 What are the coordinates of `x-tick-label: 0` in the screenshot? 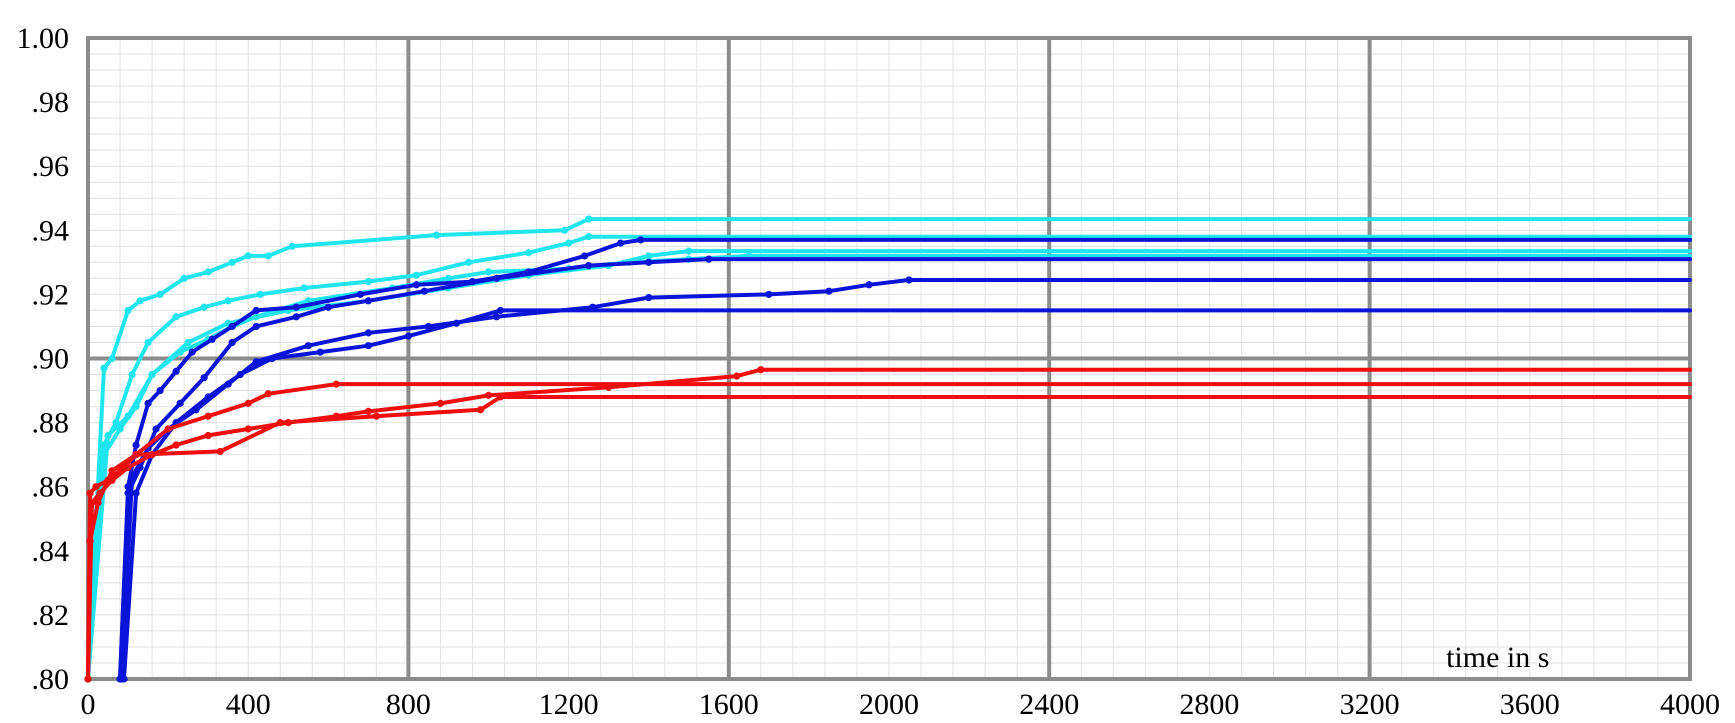 It's located at (88, 704).